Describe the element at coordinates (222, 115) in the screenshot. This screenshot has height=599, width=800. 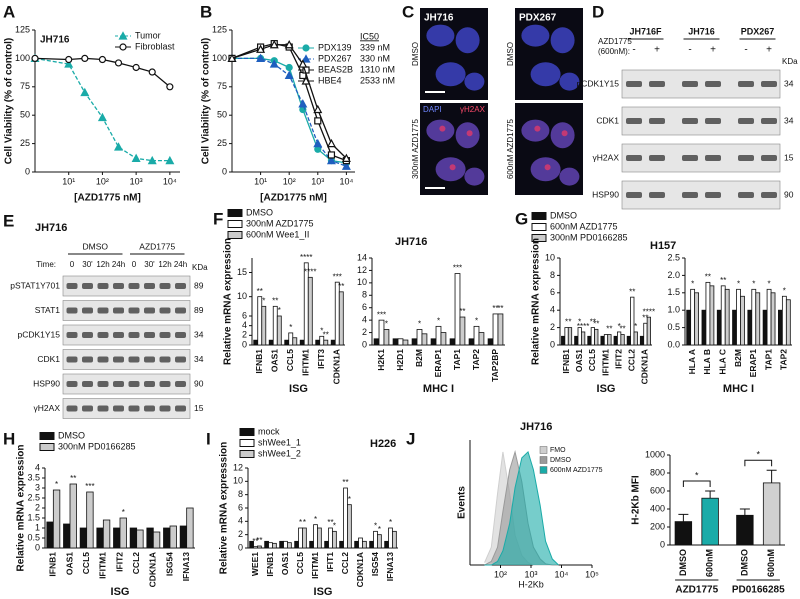
I see `y-tick-label: 50` at that location.